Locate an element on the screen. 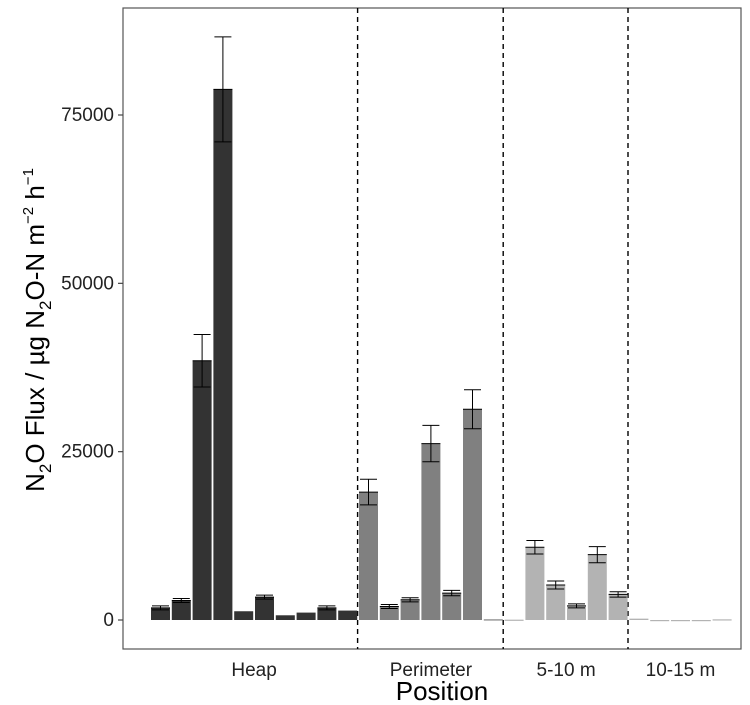 This screenshot has height=705, width=750. y-tick-label: 25000 is located at coordinates (87, 452).